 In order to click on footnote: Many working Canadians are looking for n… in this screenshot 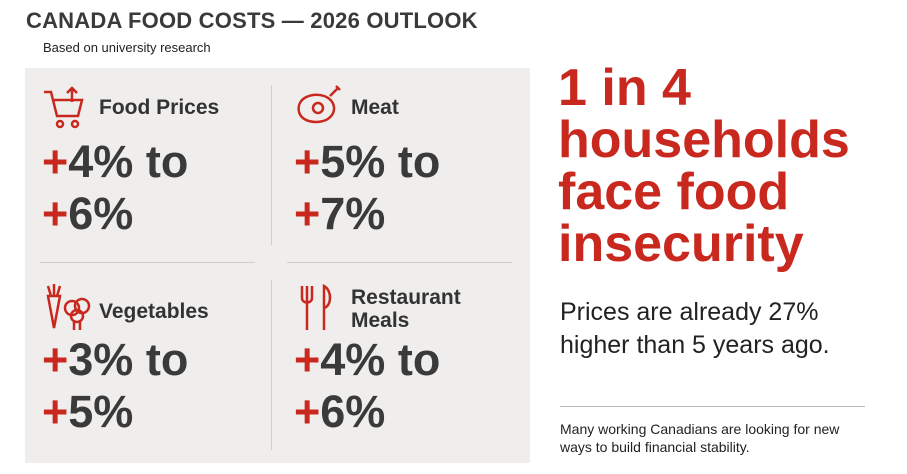, I will do `click(700, 438)`.